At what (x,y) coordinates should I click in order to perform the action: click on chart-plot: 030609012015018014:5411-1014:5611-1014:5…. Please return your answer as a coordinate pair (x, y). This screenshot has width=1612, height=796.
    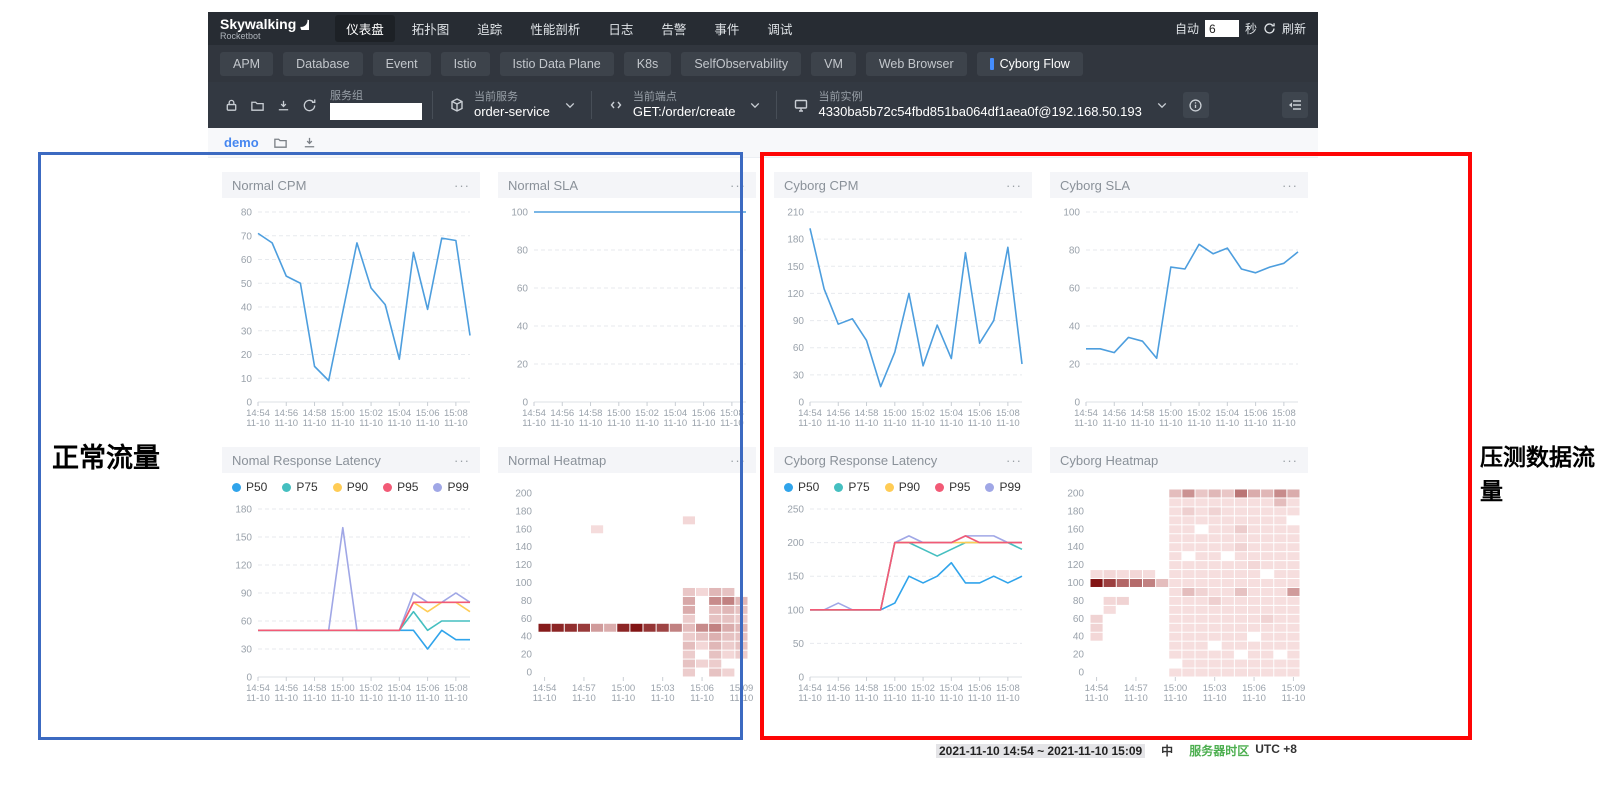
    Looking at the image, I should click on (353, 604).